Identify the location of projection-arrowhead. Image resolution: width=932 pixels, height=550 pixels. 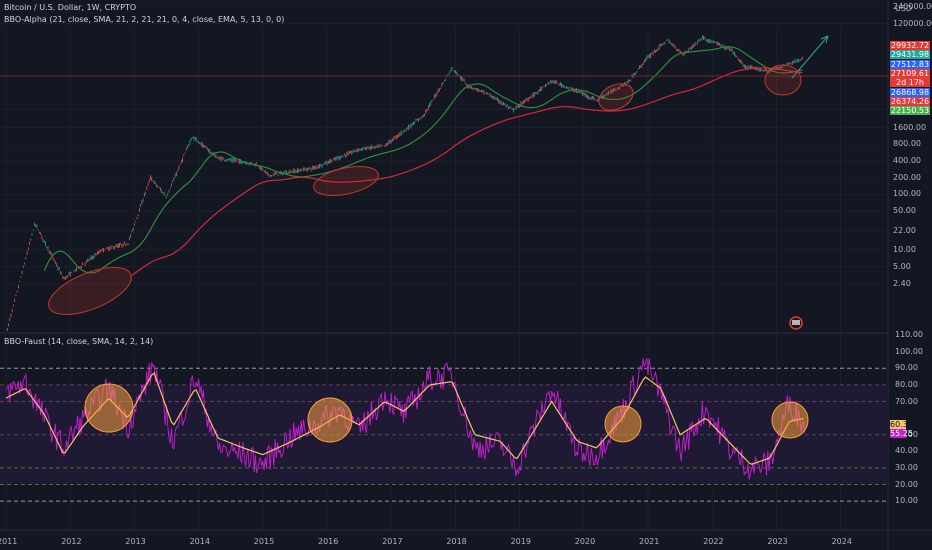
(824, 39).